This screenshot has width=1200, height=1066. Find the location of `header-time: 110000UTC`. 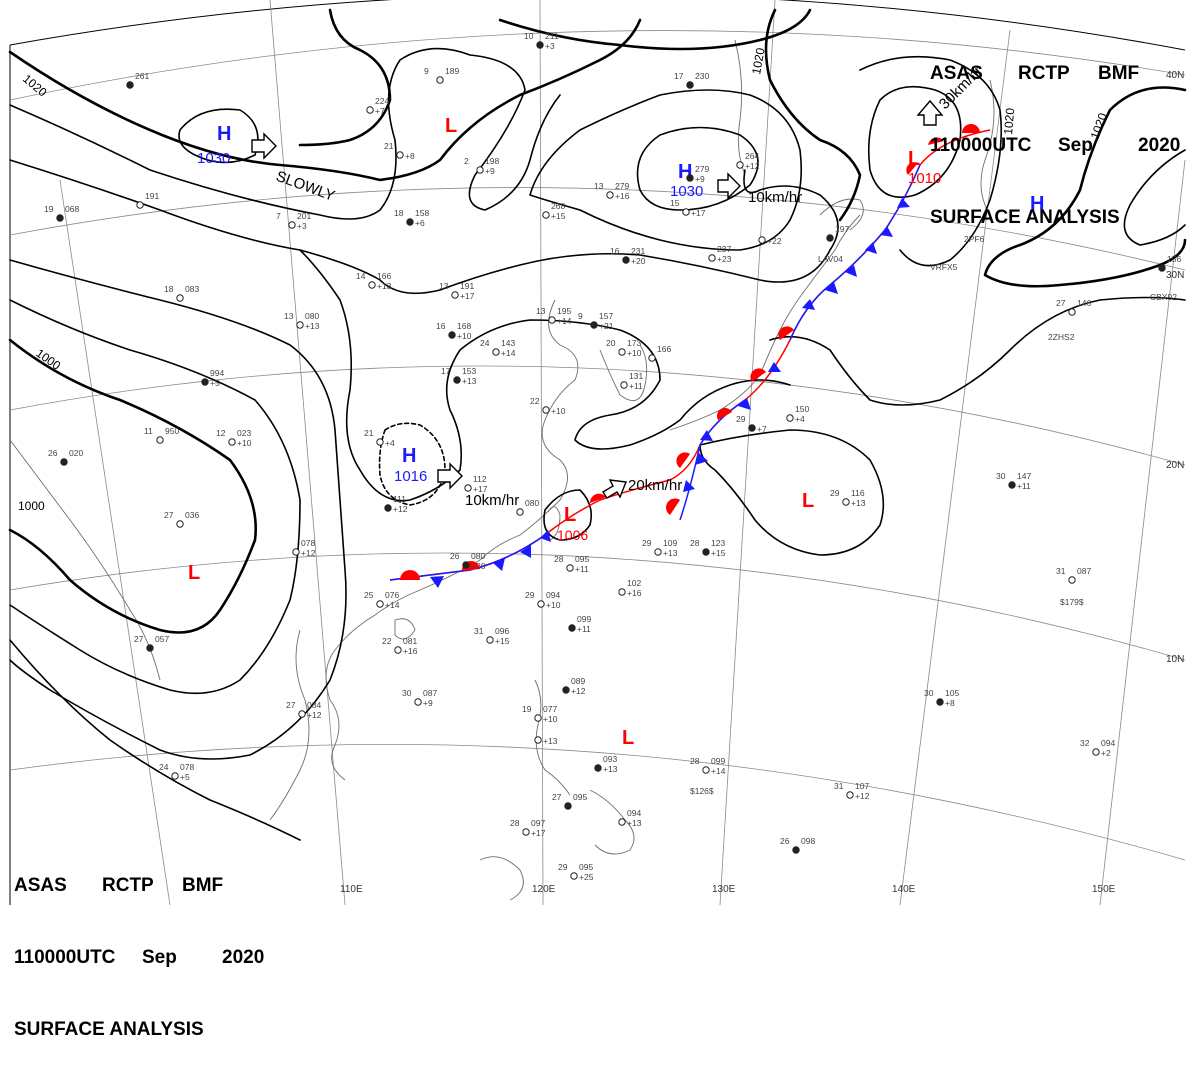

header-time: 110000UTC is located at coordinates (981, 145).